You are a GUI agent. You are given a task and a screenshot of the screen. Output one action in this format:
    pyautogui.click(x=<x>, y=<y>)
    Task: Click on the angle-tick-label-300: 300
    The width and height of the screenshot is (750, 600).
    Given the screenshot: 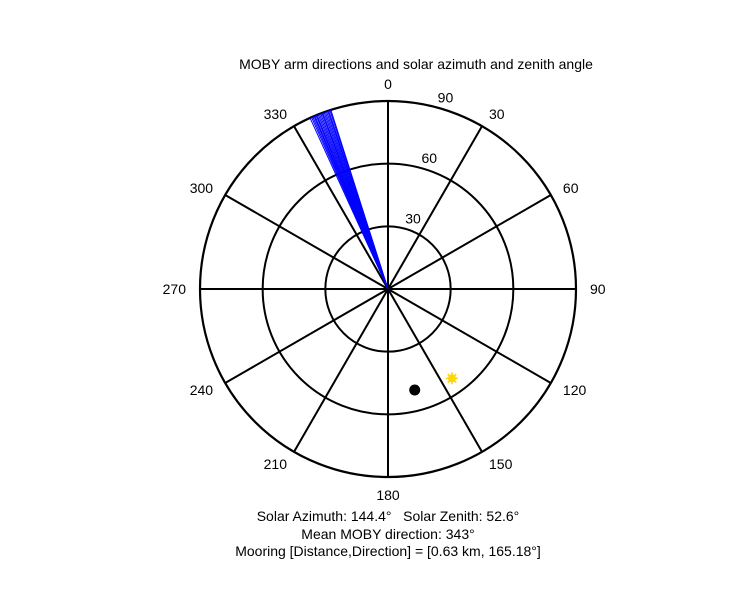 What is the action you would take?
    pyautogui.click(x=202, y=188)
    